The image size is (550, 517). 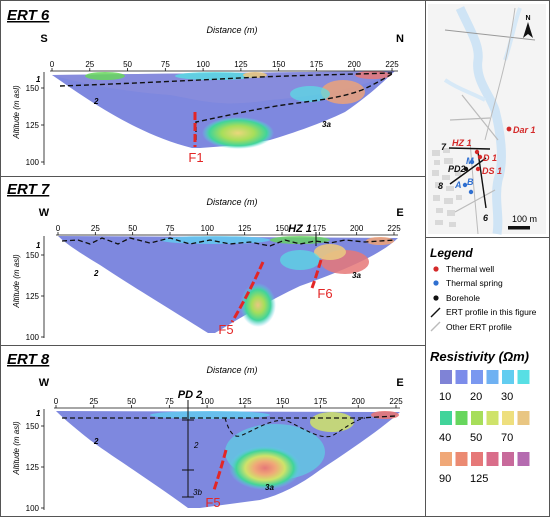 I want to click on x-tick-label: 50, so click(x=132, y=228).